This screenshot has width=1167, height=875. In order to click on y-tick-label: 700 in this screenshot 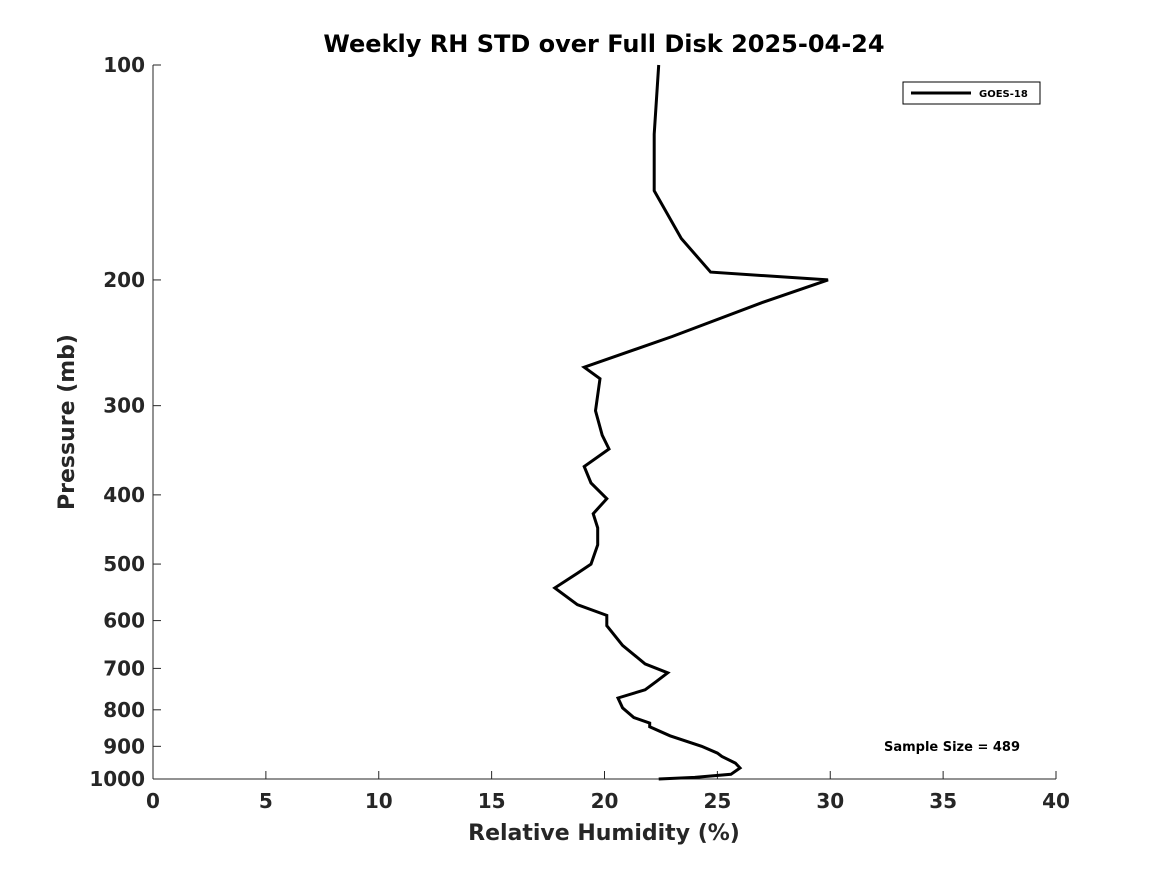, I will do `click(124, 668)`.